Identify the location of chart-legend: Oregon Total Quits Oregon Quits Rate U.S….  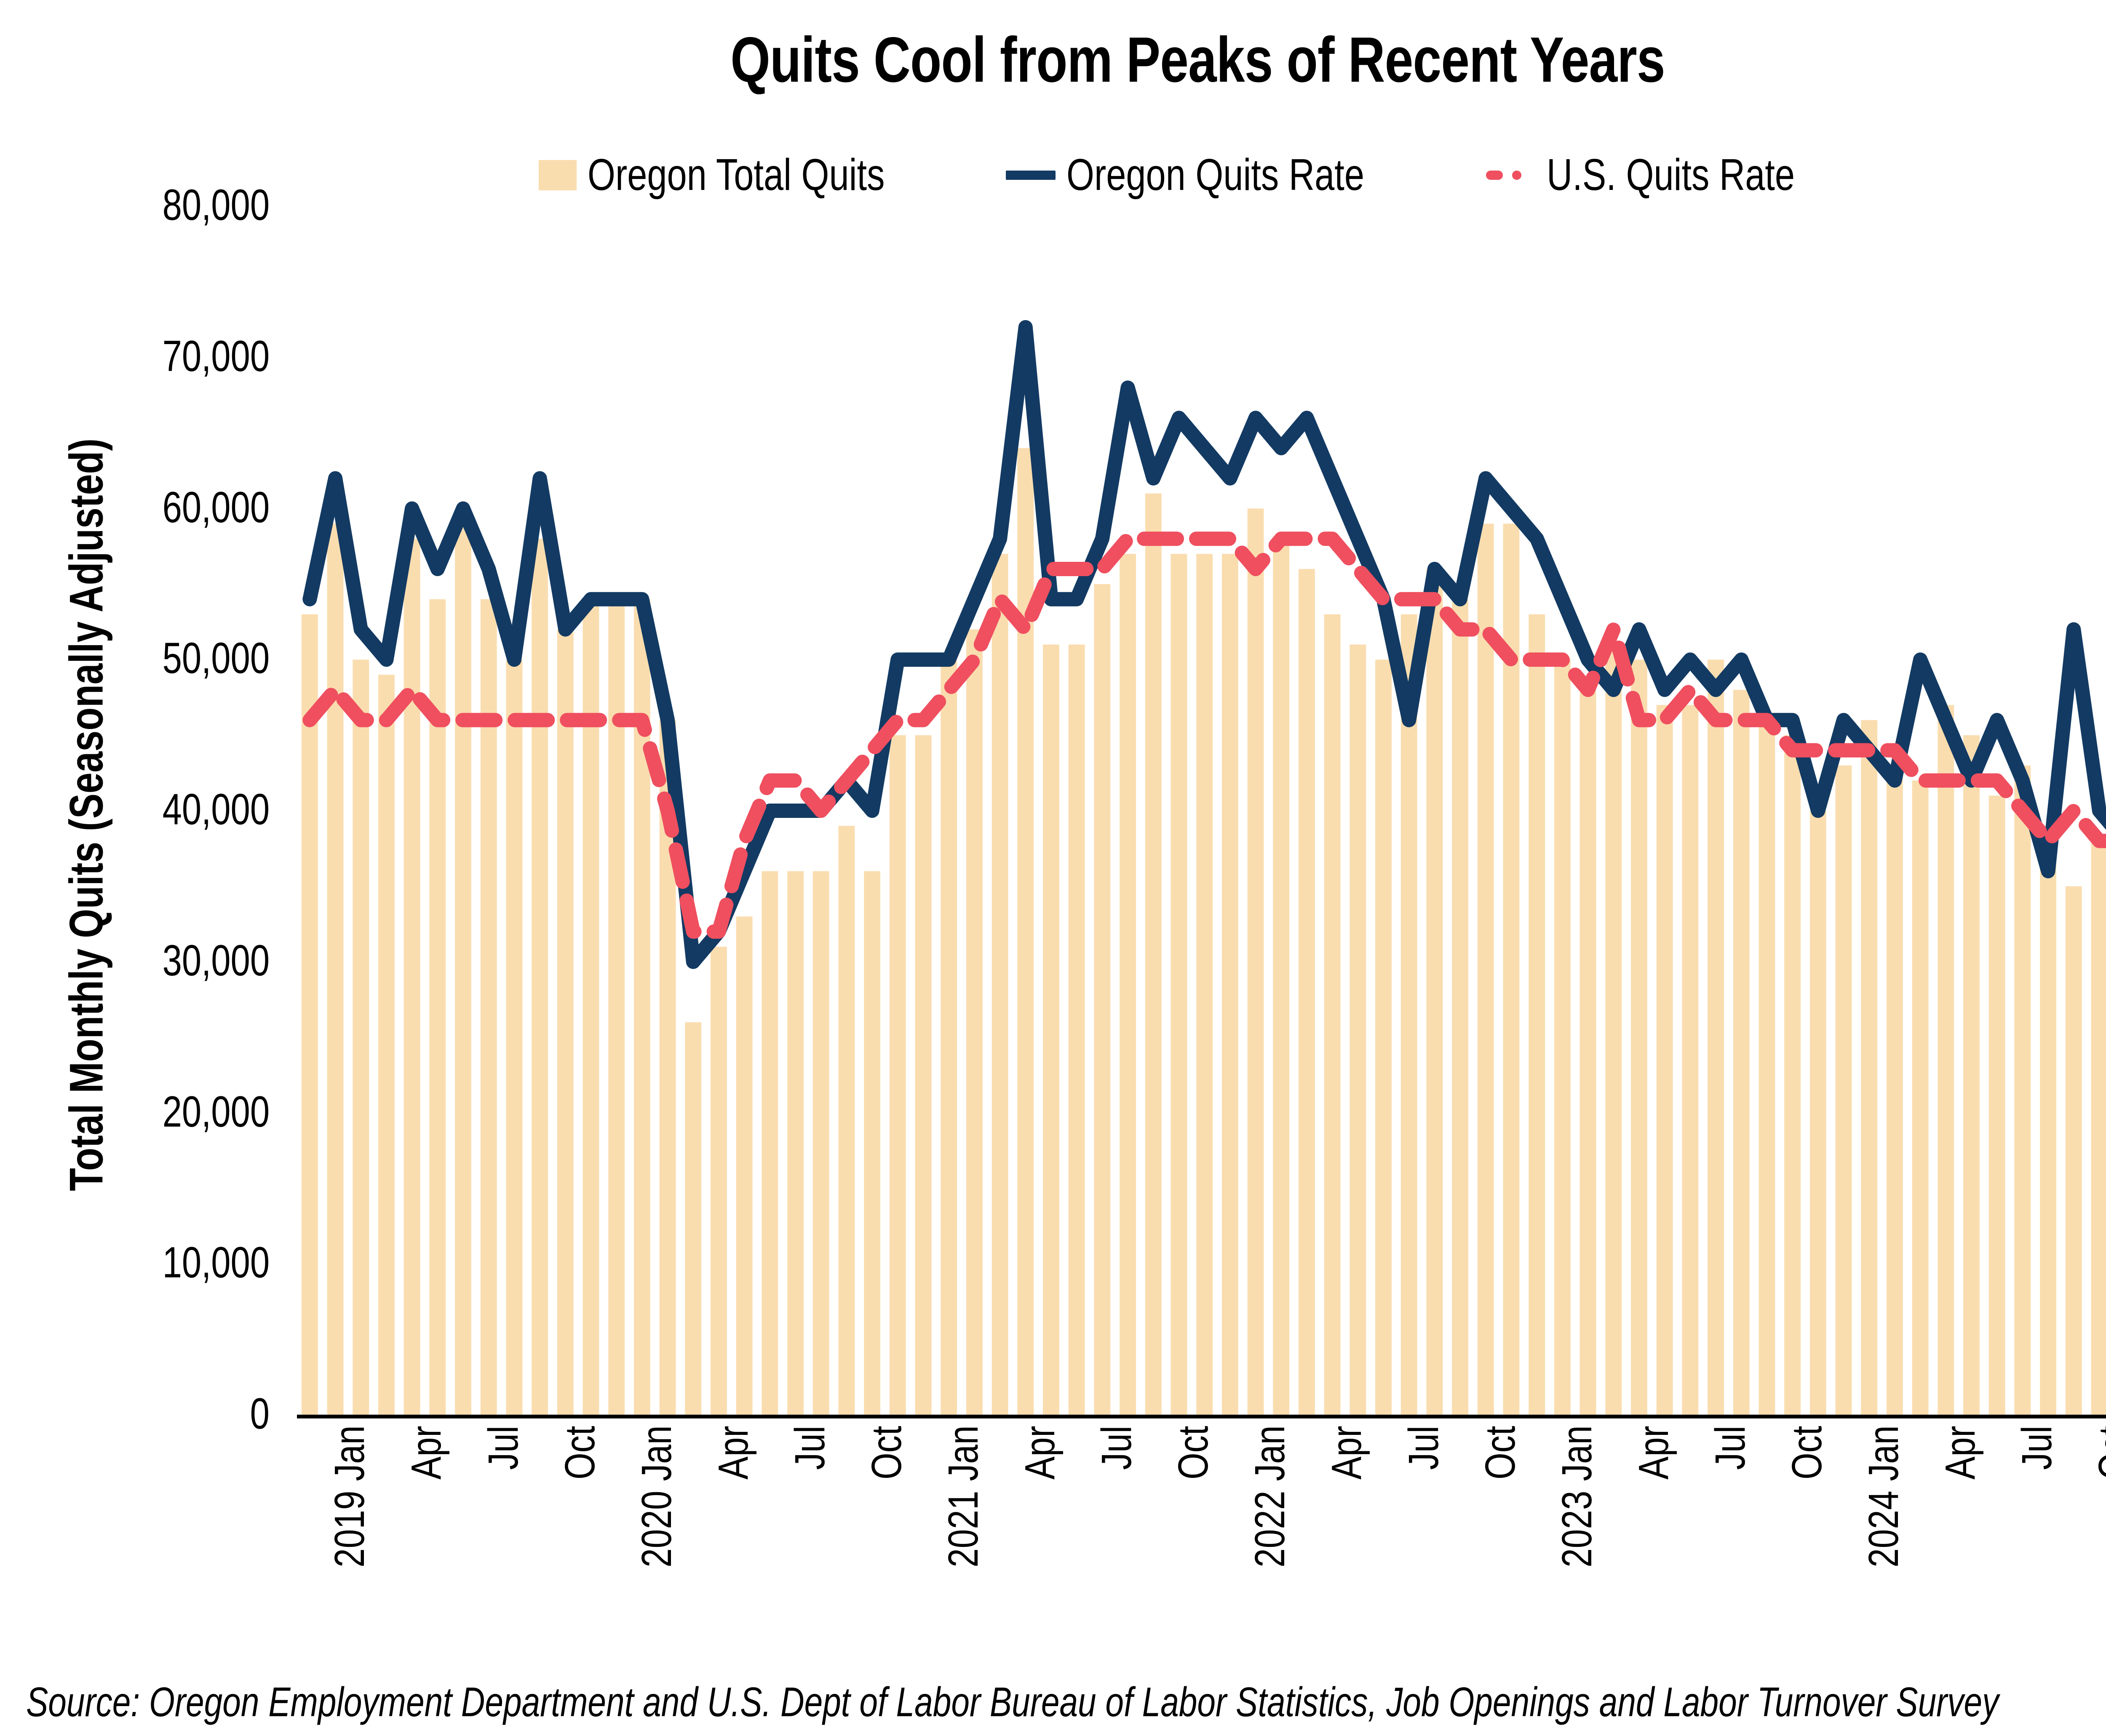
(1053, 175).